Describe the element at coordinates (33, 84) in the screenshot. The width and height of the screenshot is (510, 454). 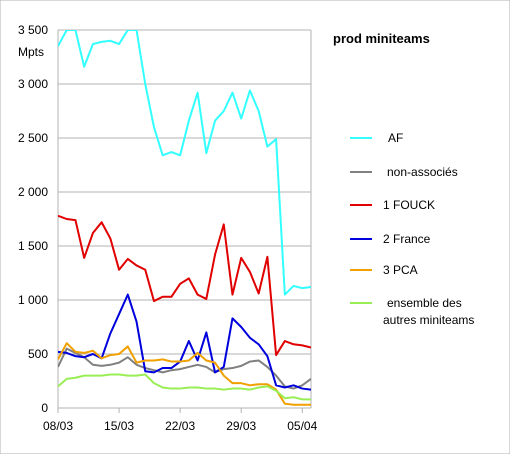
I see `y-tick-label: 3 000` at that location.